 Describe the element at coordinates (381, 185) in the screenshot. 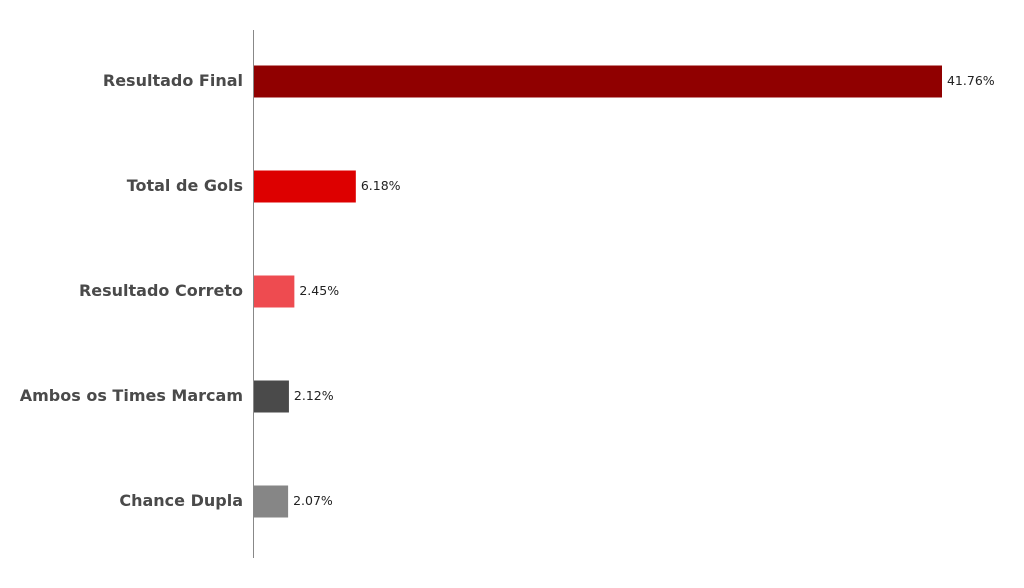

I see `value-label: 6.18%` at that location.